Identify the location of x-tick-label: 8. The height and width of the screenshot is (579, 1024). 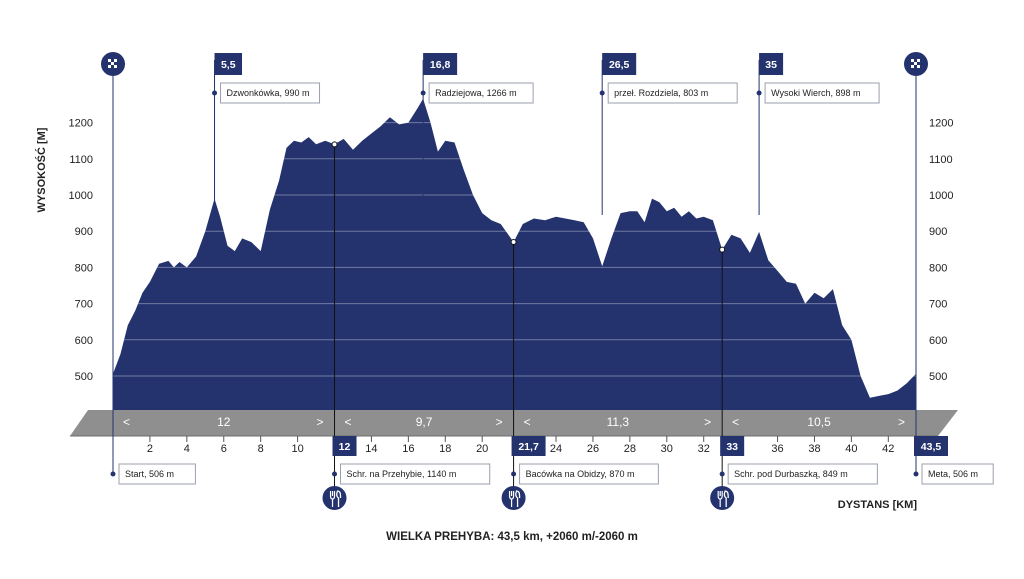
(261, 449).